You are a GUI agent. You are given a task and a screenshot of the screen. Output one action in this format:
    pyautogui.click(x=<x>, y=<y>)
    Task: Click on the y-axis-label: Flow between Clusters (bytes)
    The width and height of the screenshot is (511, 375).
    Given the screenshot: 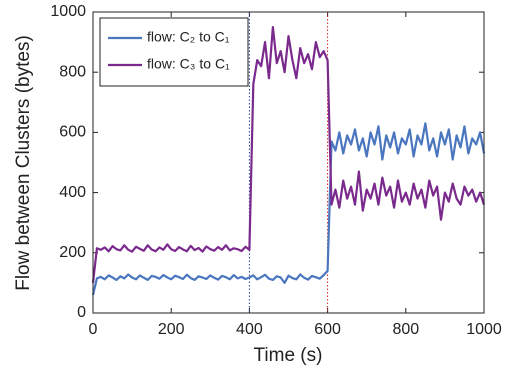 What is the action you would take?
    pyautogui.click(x=23, y=163)
    